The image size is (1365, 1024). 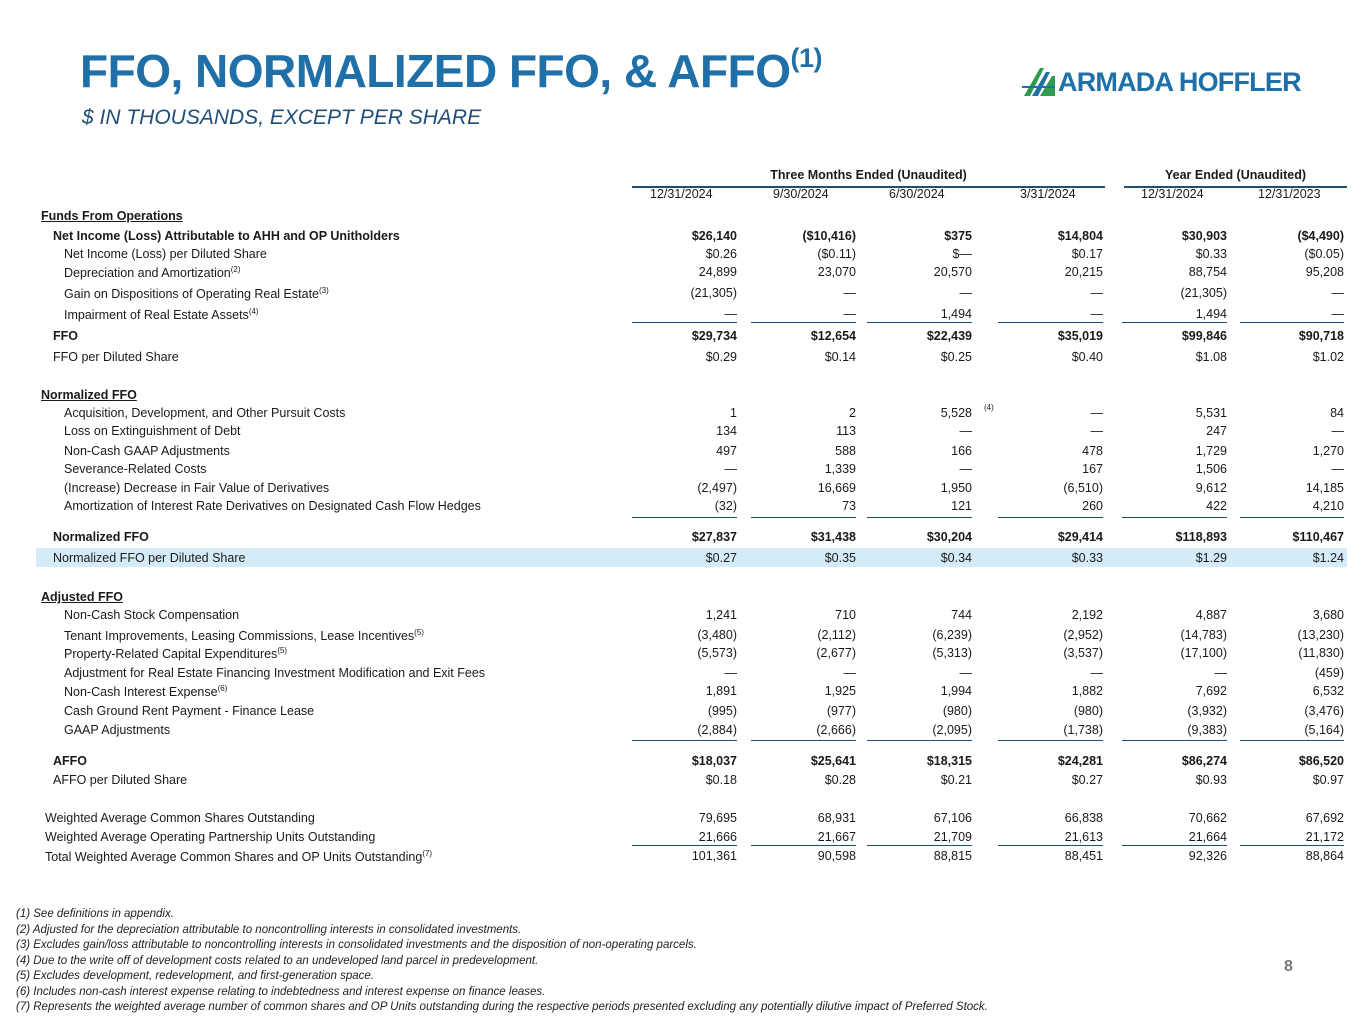 What do you see at coordinates (952, 818) in the screenshot?
I see `row-value: 67,106` at bounding box center [952, 818].